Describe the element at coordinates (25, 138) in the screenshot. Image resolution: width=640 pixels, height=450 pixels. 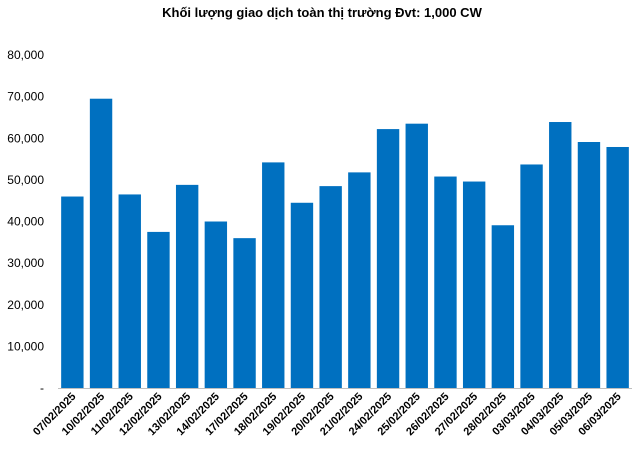
I see `y-tick-label: 60,000` at that location.